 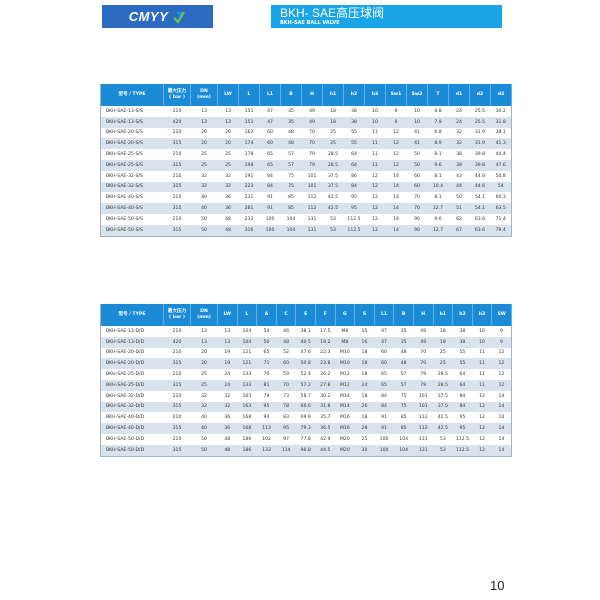 I want to click on value-cell: 63.6, so click(x=480, y=219).